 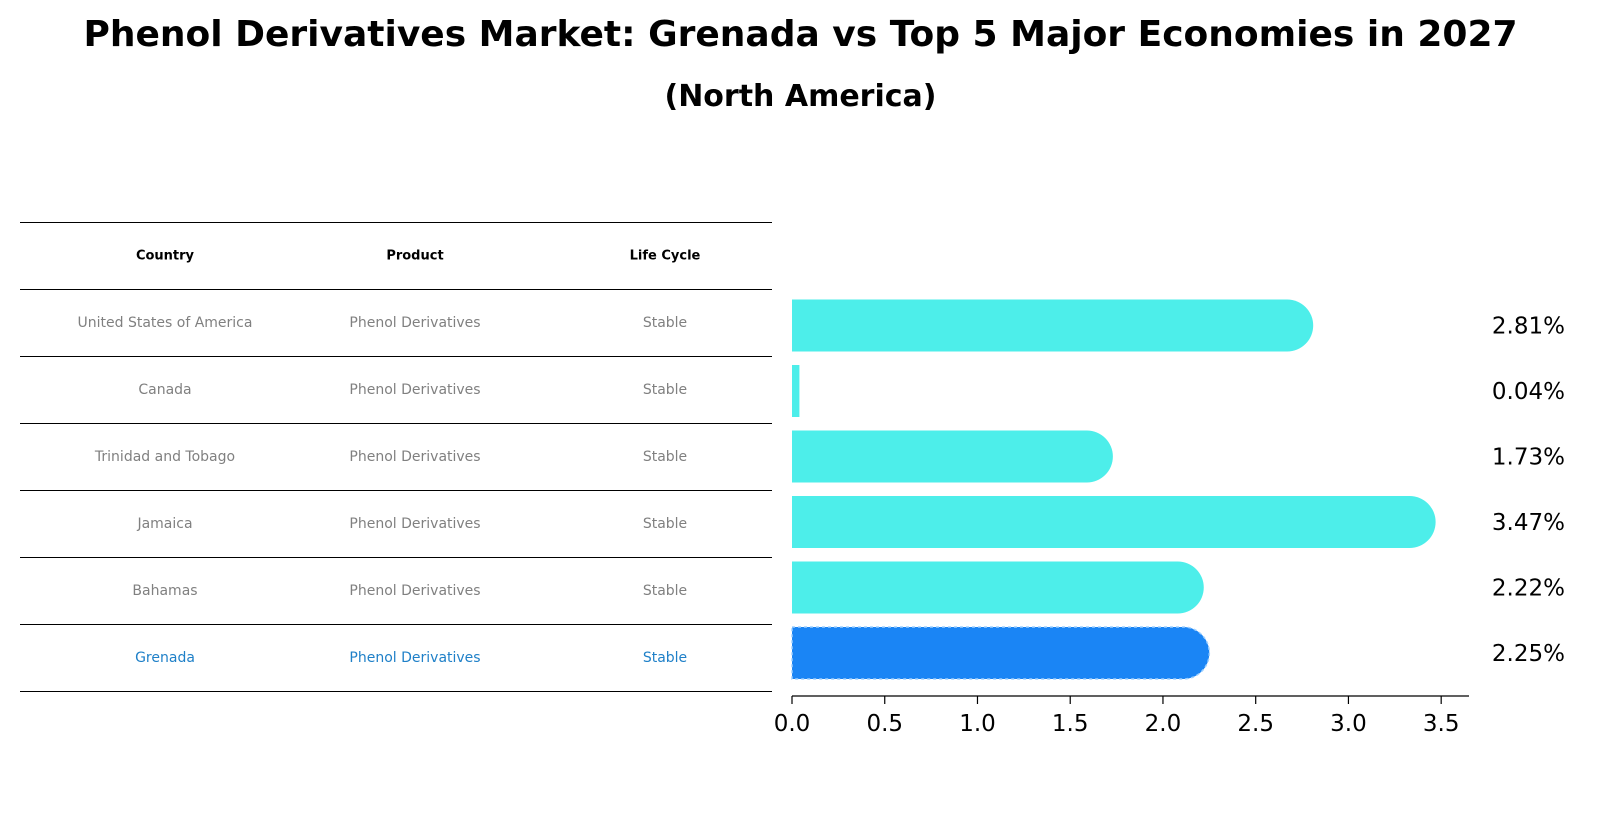 What do you see at coordinates (792, 724) in the screenshot?
I see `x-tick-label: 0.0` at bounding box center [792, 724].